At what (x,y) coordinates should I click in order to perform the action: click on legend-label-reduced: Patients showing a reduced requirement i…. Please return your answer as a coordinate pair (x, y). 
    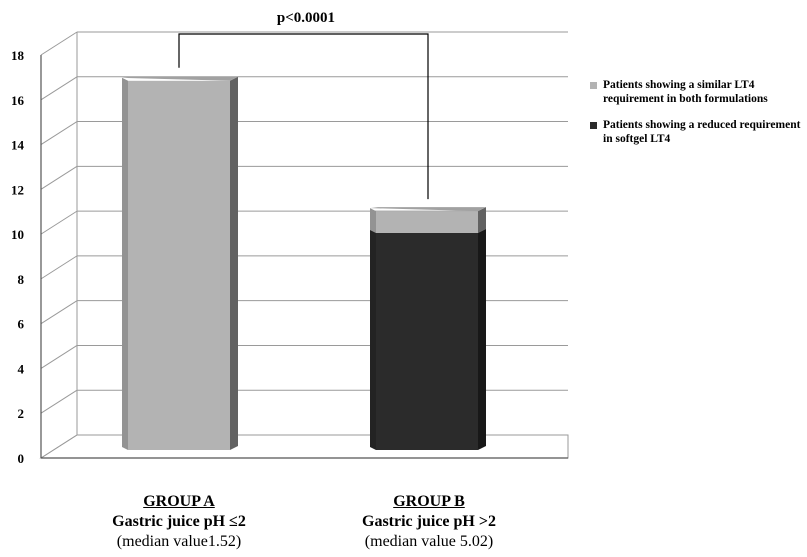
    Looking at the image, I should click on (702, 132).